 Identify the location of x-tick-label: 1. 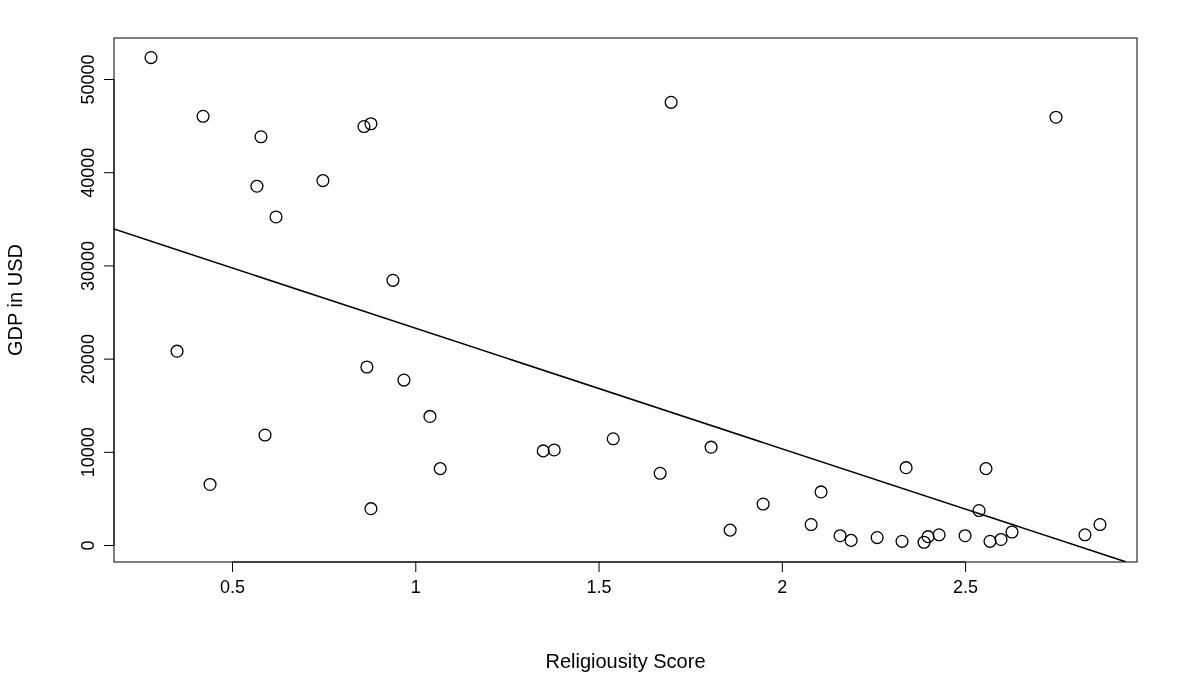
(415, 586).